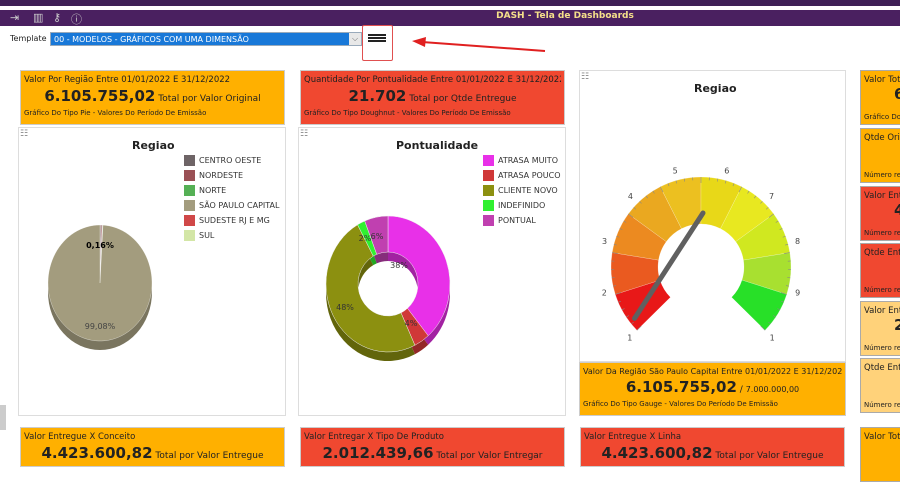  Describe the element at coordinates (882, 325) in the screenshot. I see `card-value: 2` at that location.